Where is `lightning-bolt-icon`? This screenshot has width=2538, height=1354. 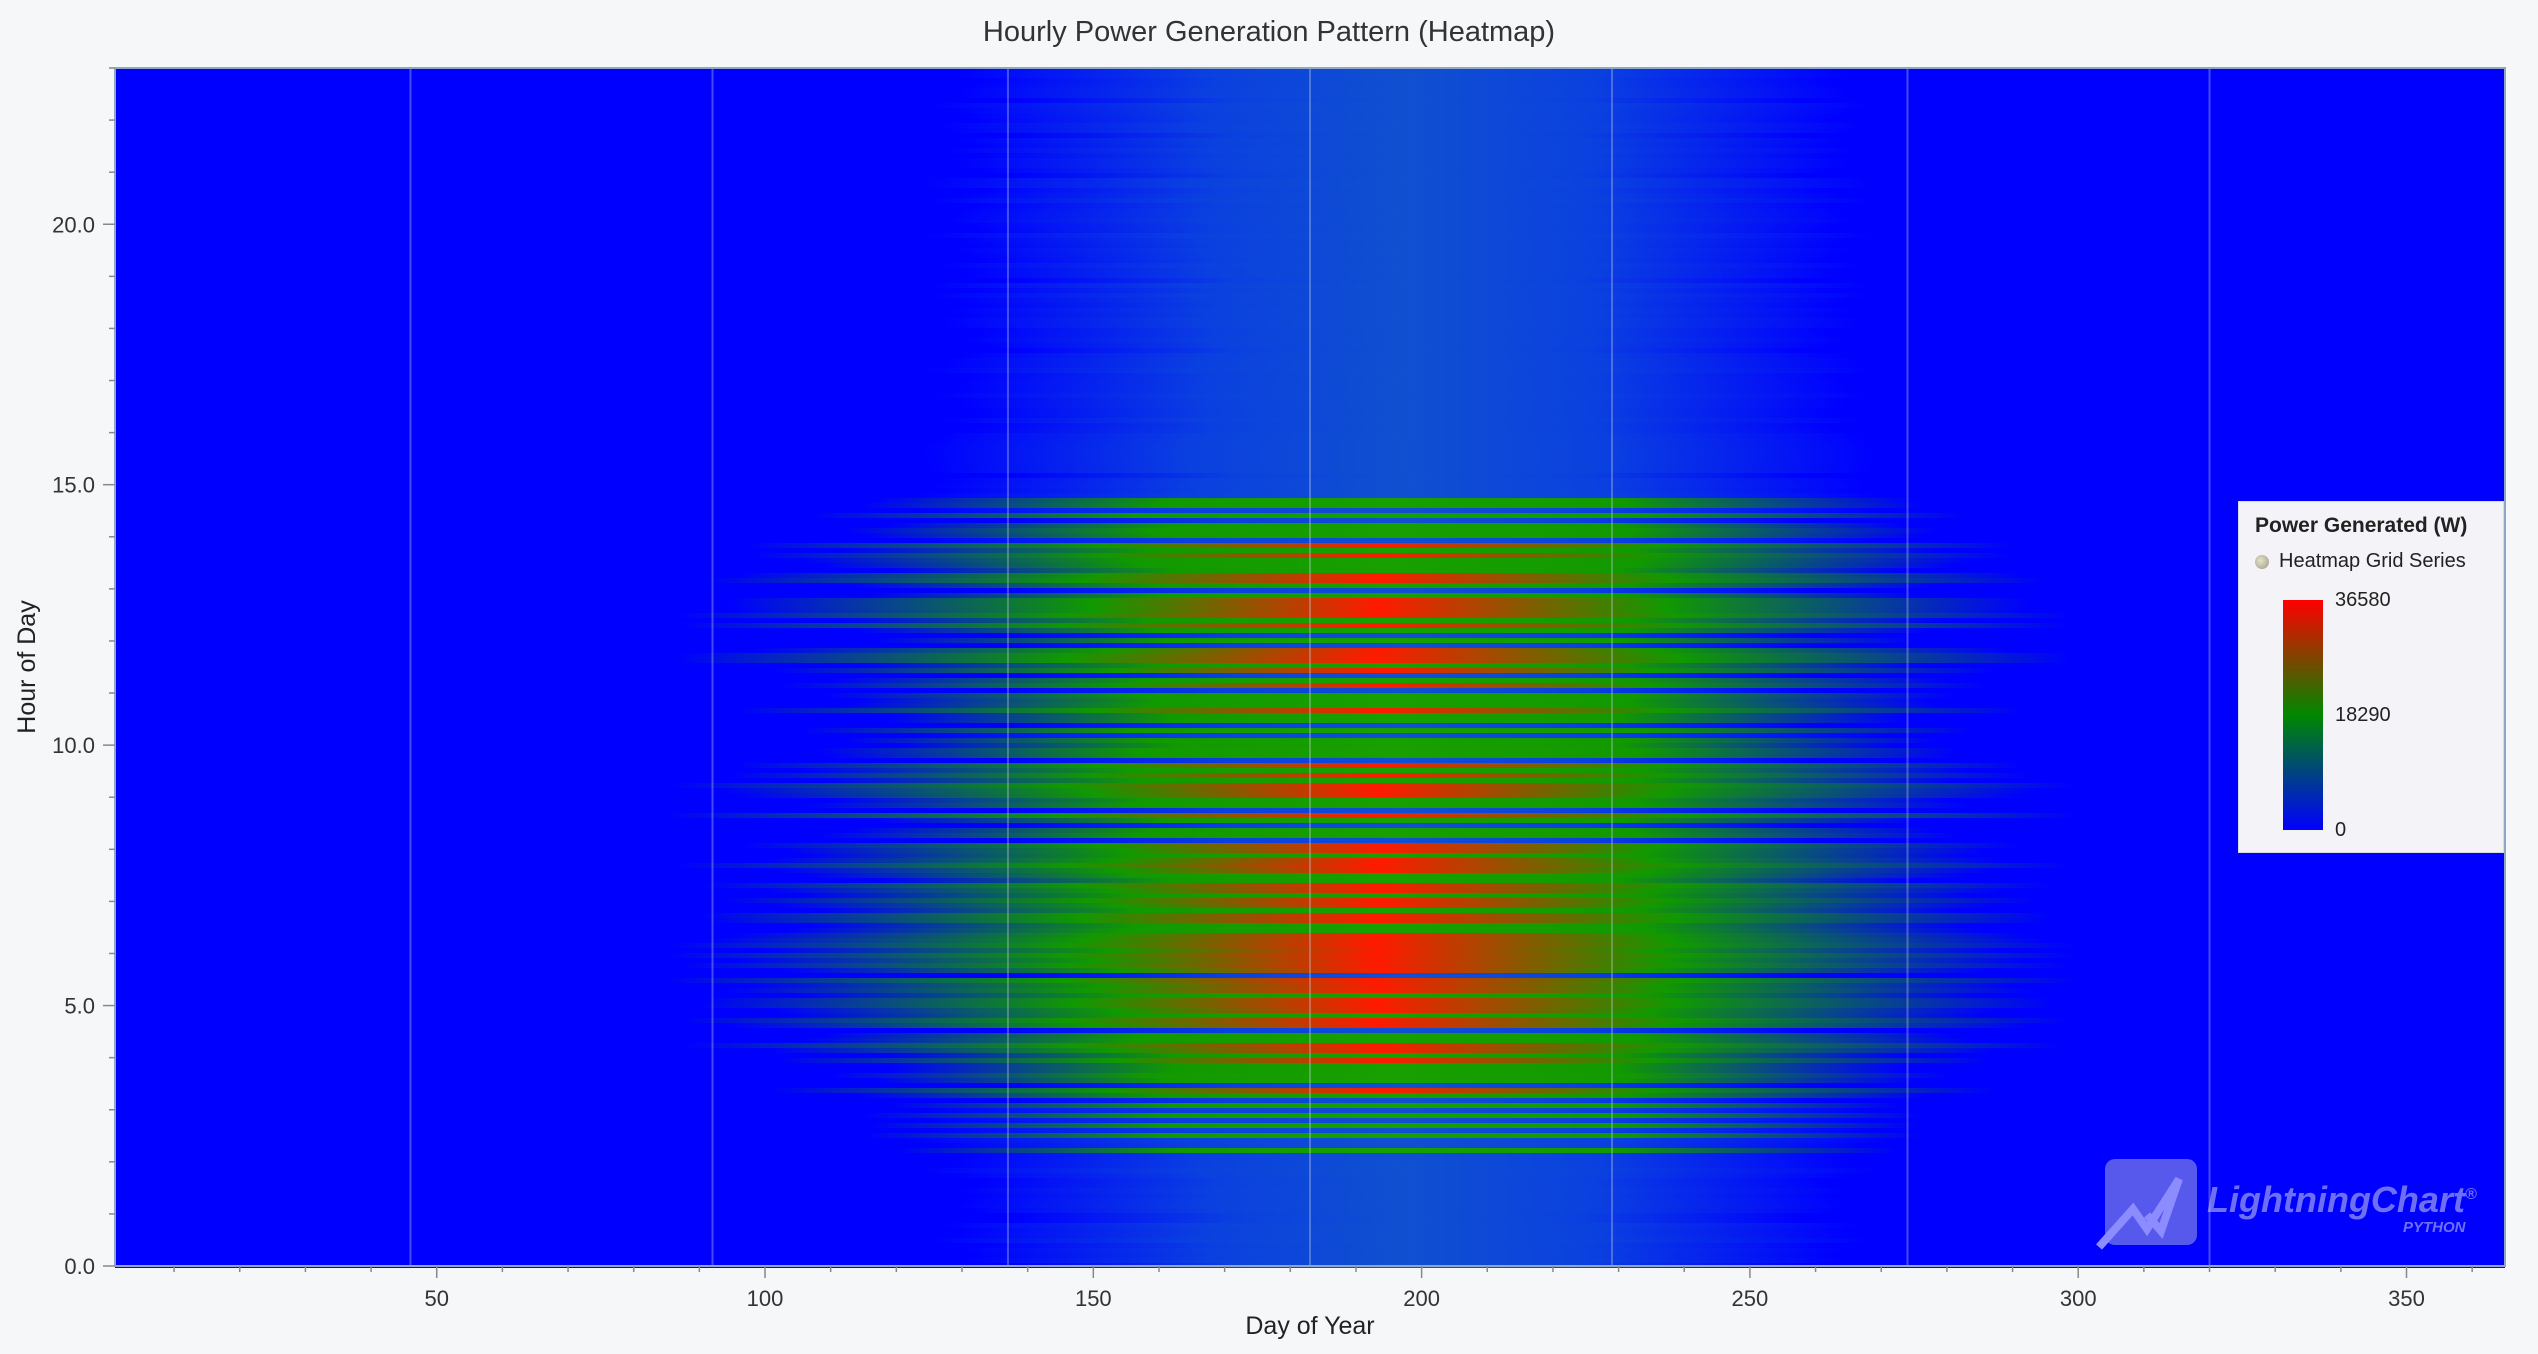
lightning-bolt-icon is located at coordinates (2146, 1204).